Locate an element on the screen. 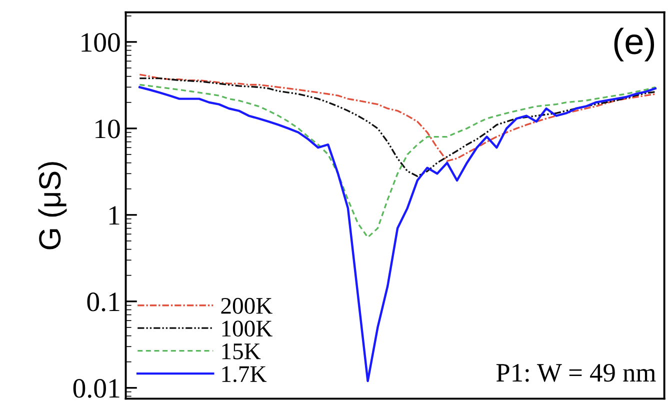 Image resolution: width=669 pixels, height=411 pixels. y-tick-label: 100 is located at coordinates (101, 42).